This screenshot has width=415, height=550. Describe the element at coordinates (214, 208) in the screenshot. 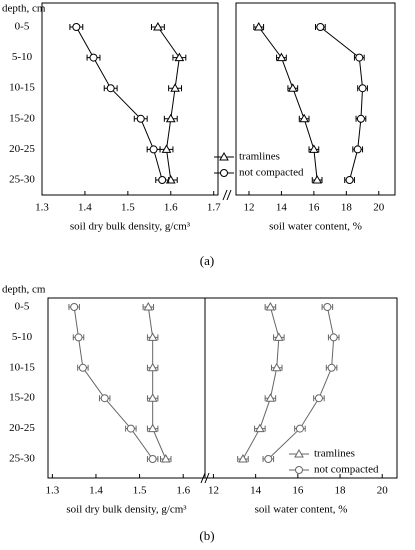

I see `x-tick-label: 1.7` at that location.